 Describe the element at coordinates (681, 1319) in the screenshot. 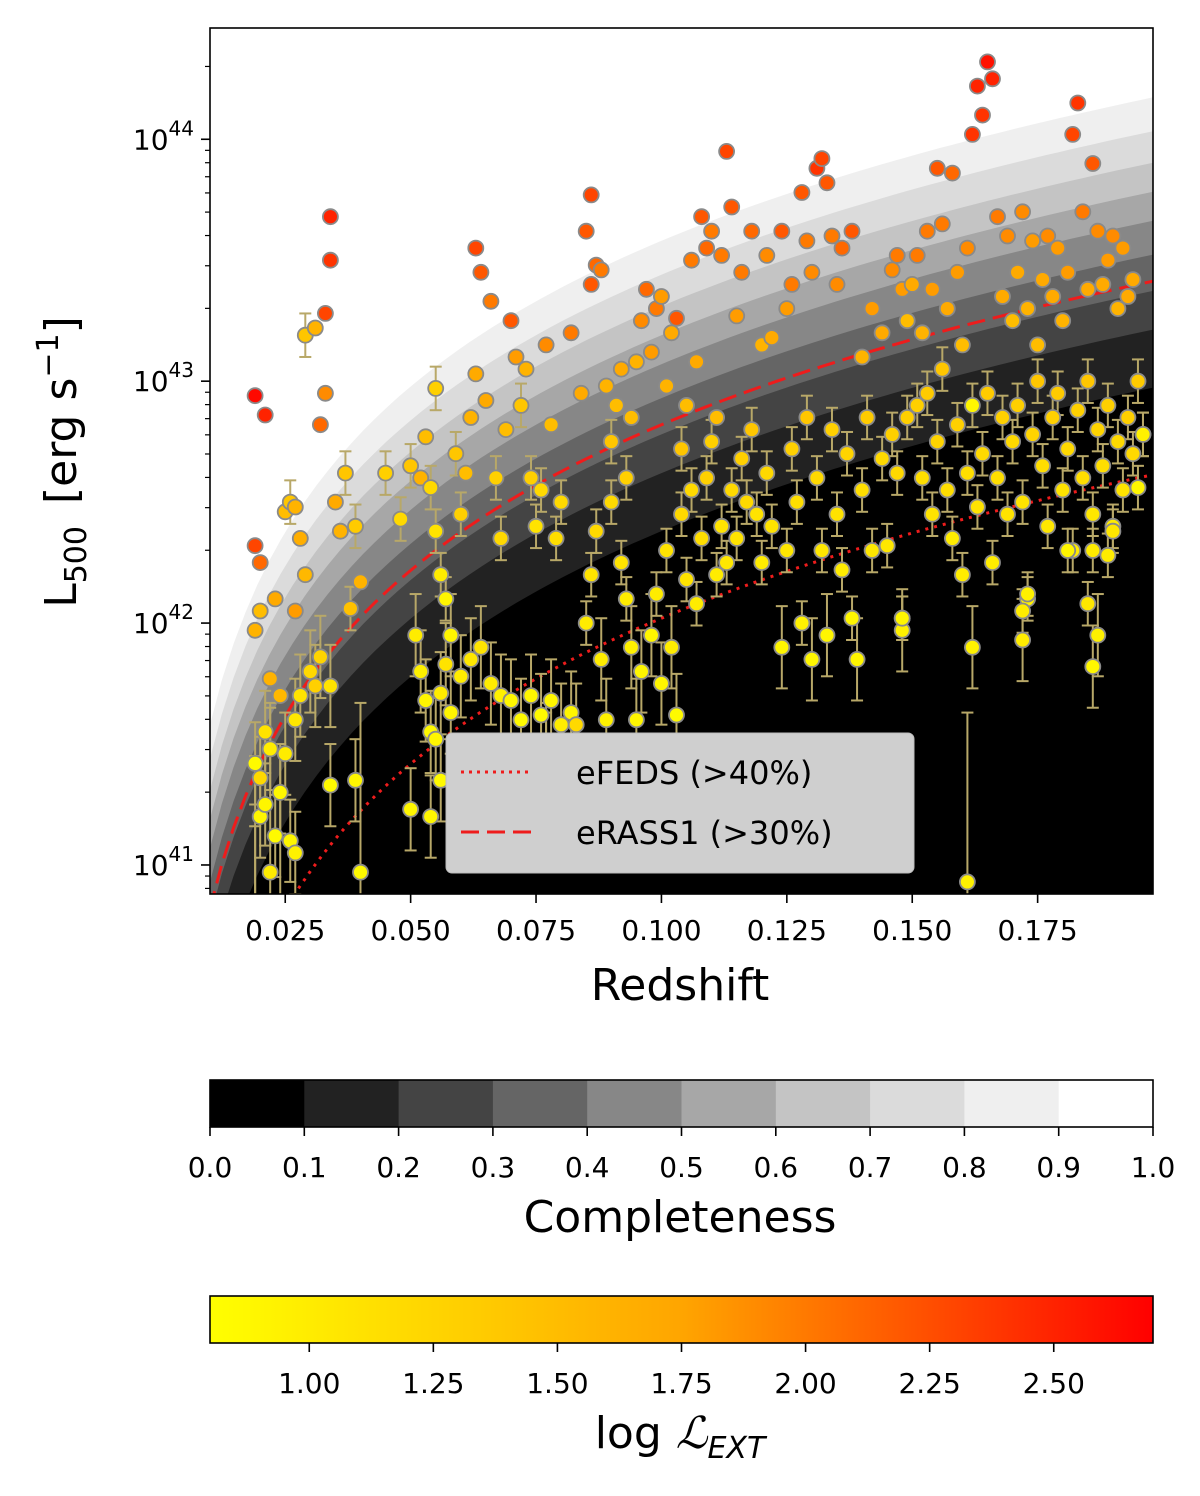

I see `likelihood-colorbar-gradient` at that location.